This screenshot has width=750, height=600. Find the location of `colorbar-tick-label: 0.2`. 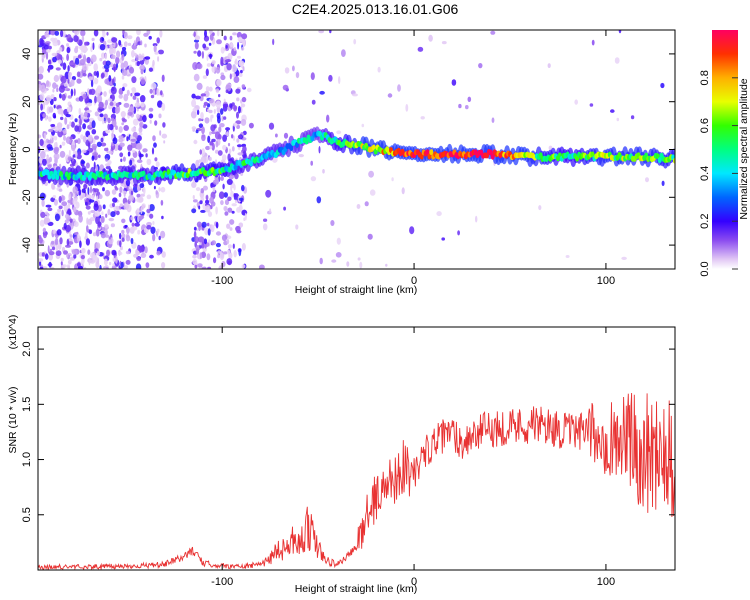

colorbar-tick-label: 0.2 is located at coordinates (705, 221).